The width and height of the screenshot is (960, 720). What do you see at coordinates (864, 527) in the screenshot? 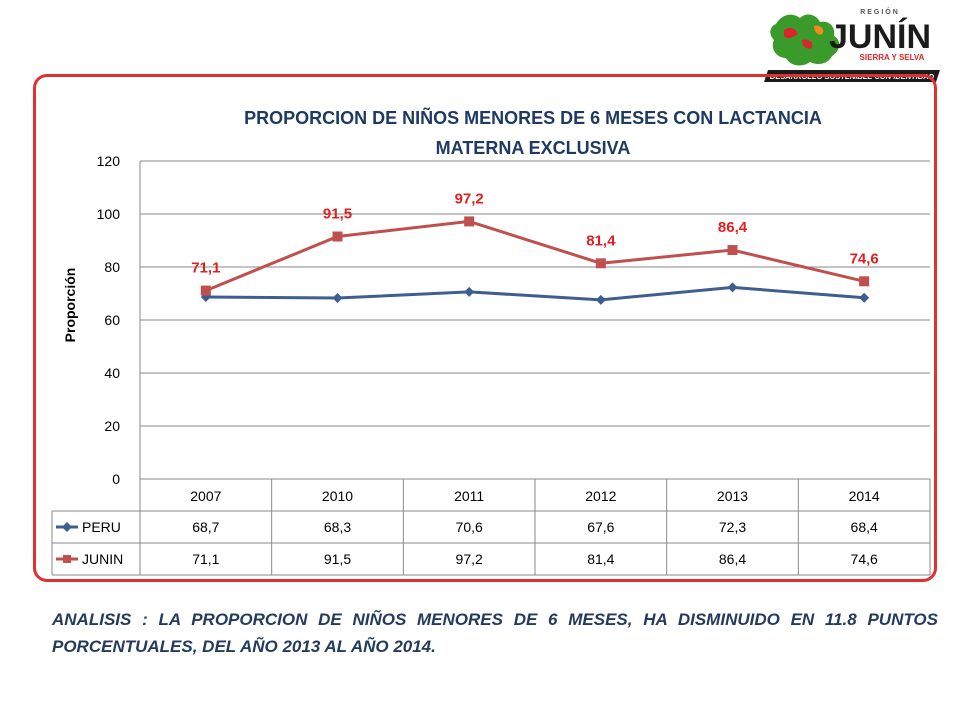
I see `table-cell: 68,4` at bounding box center [864, 527].